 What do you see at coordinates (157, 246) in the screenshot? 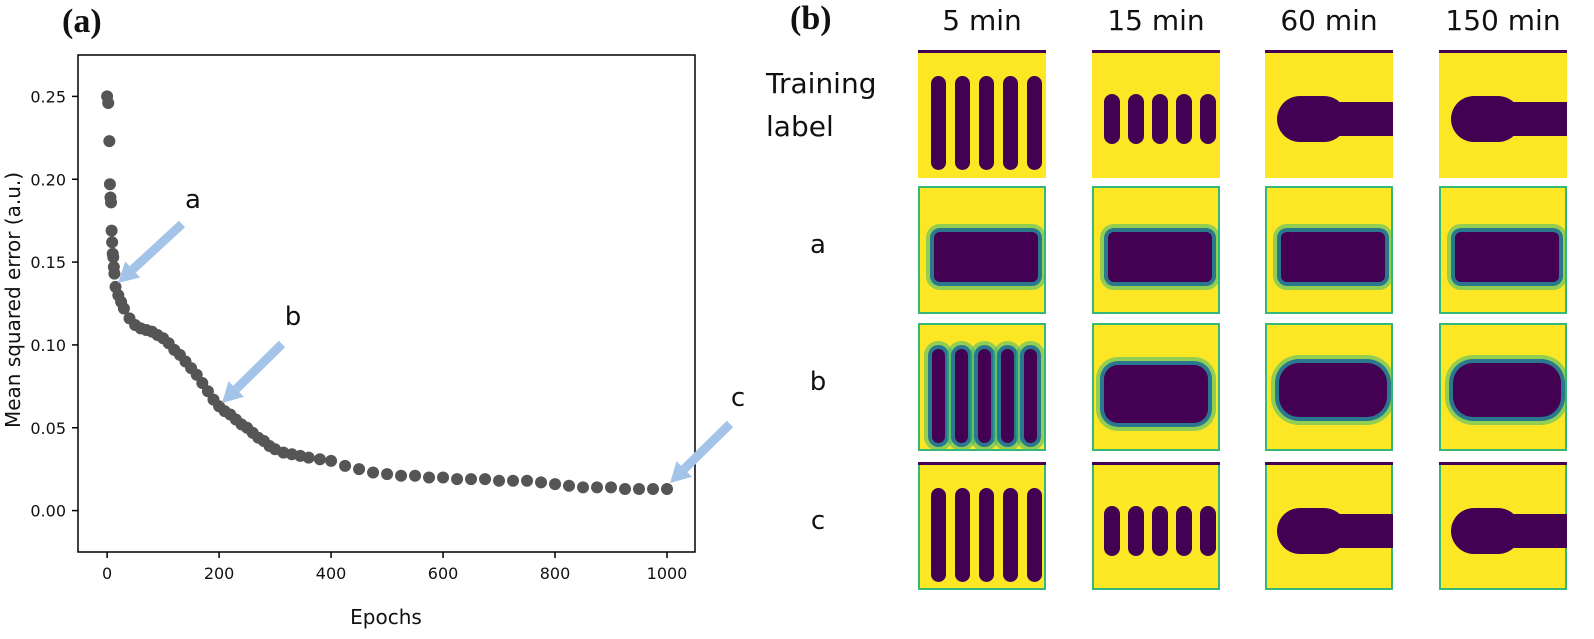
I see `annotation-arrow` at bounding box center [157, 246].